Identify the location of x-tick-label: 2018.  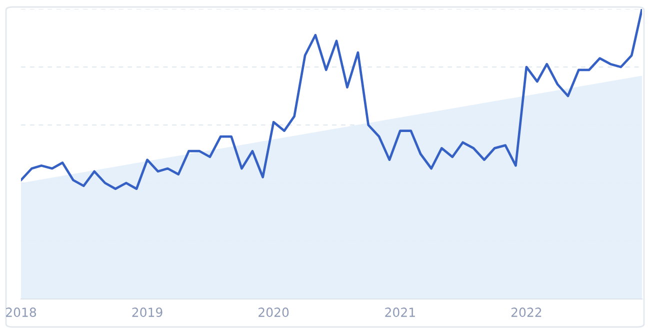
(21, 313).